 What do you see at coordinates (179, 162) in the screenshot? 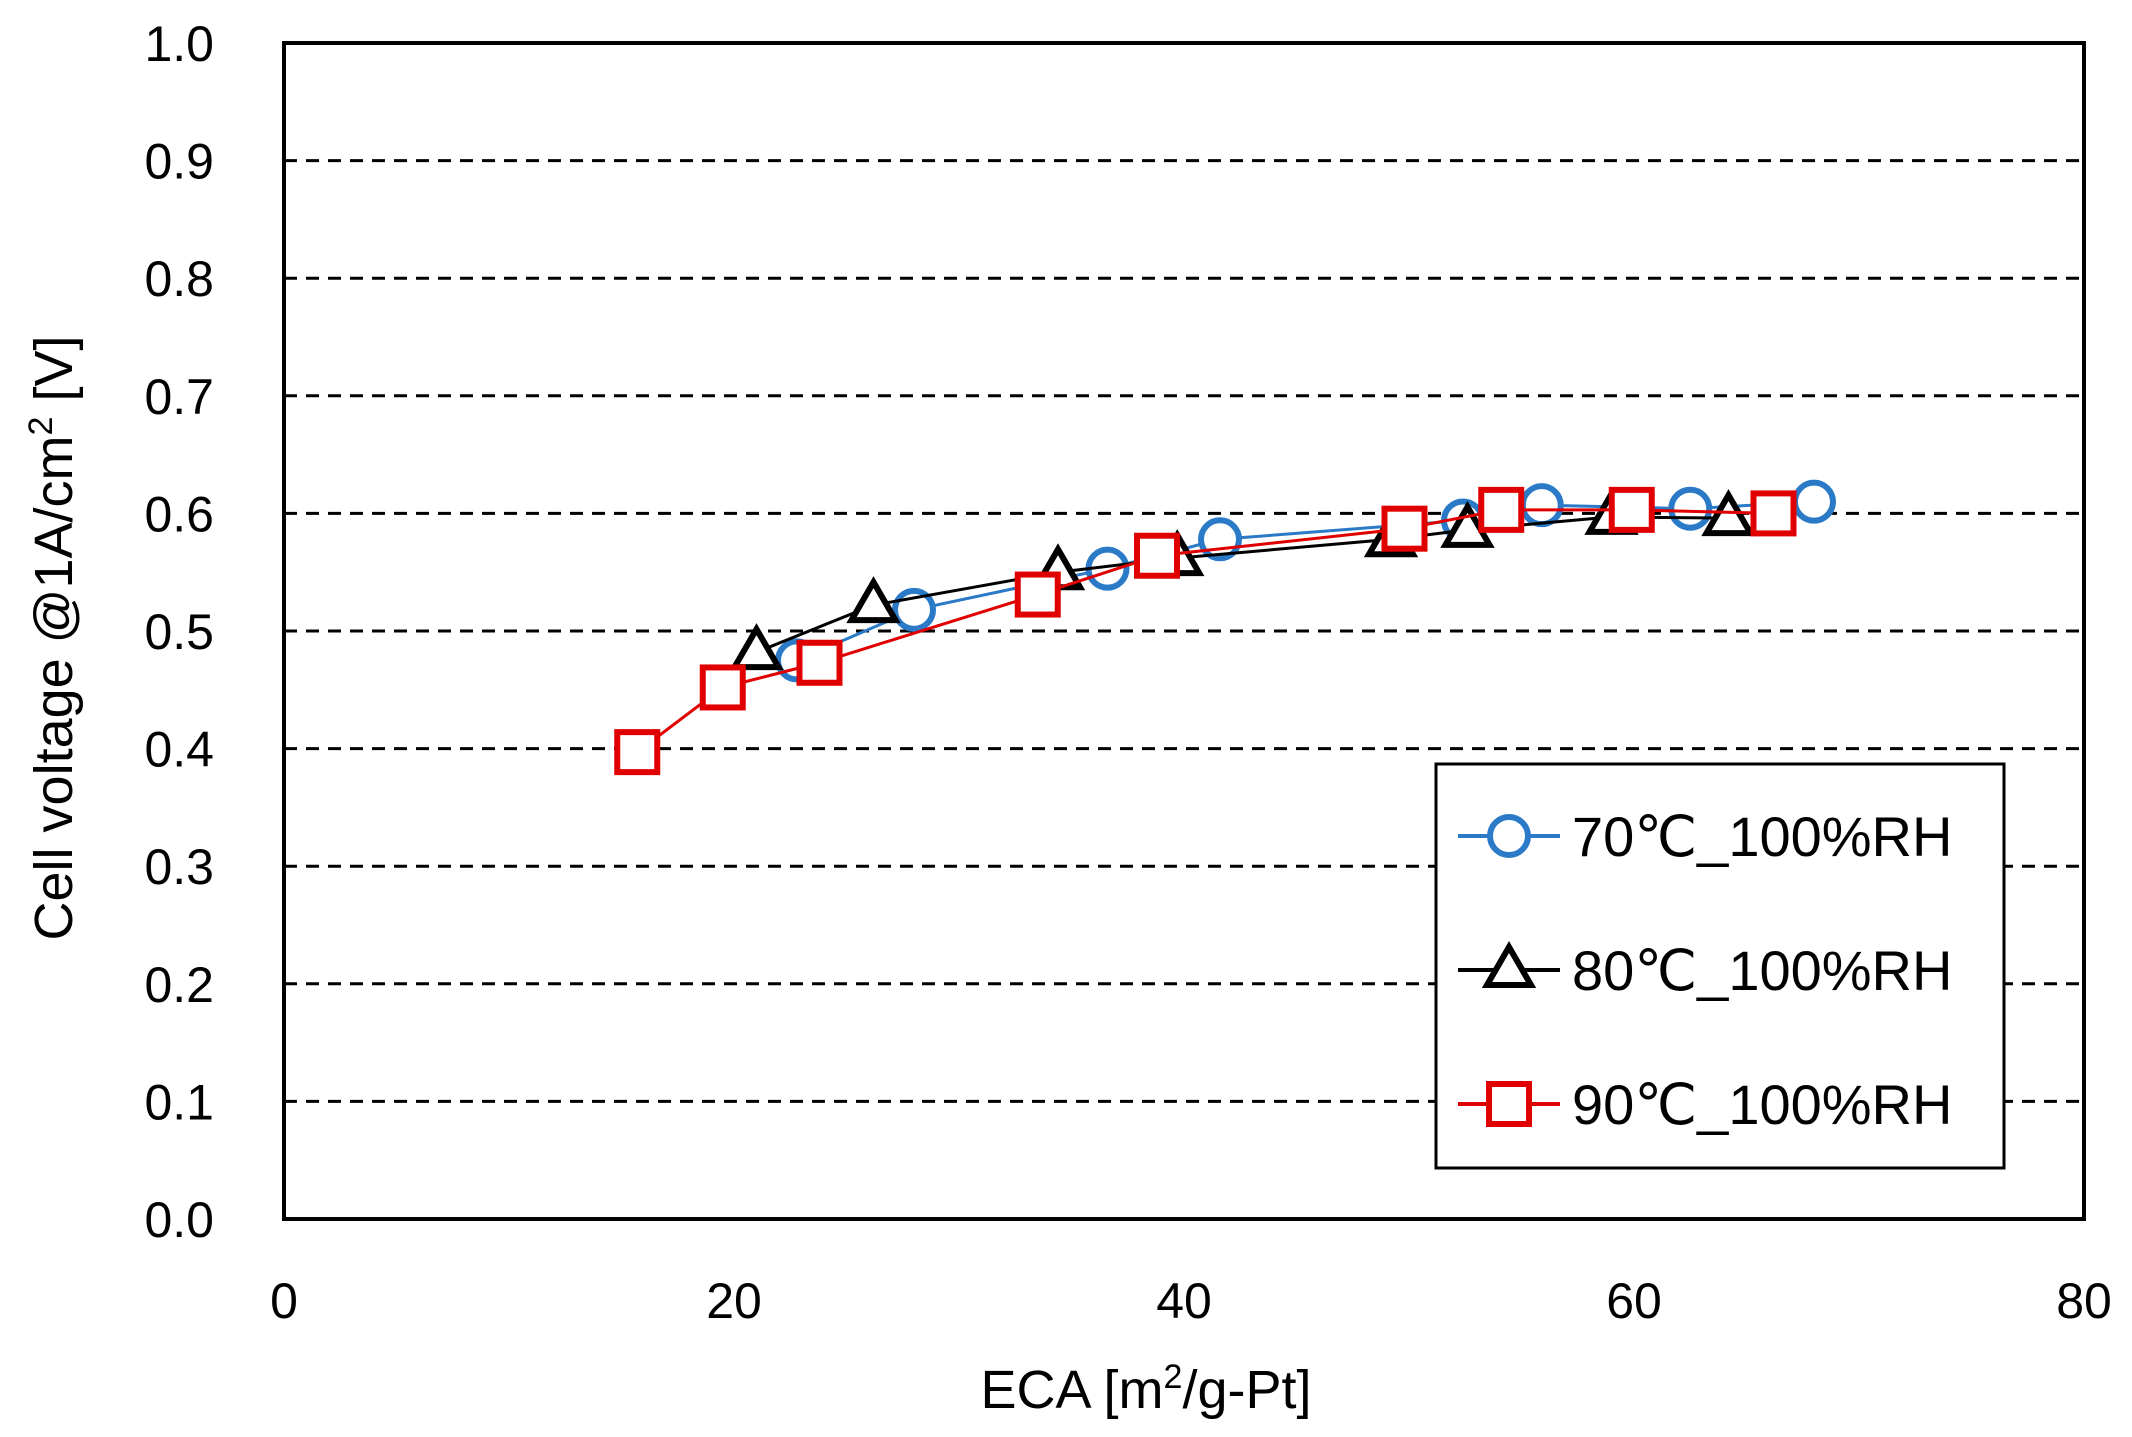
I see `y-tick-label: 0.9` at bounding box center [179, 162].